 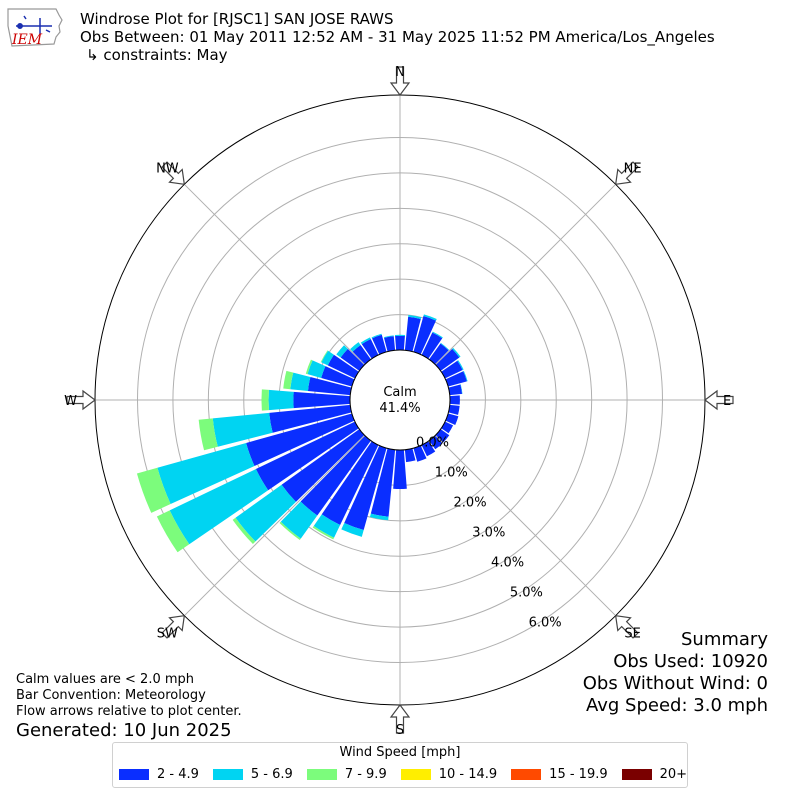 I want to click on grid-spoke-ne, so click(x=508, y=292).